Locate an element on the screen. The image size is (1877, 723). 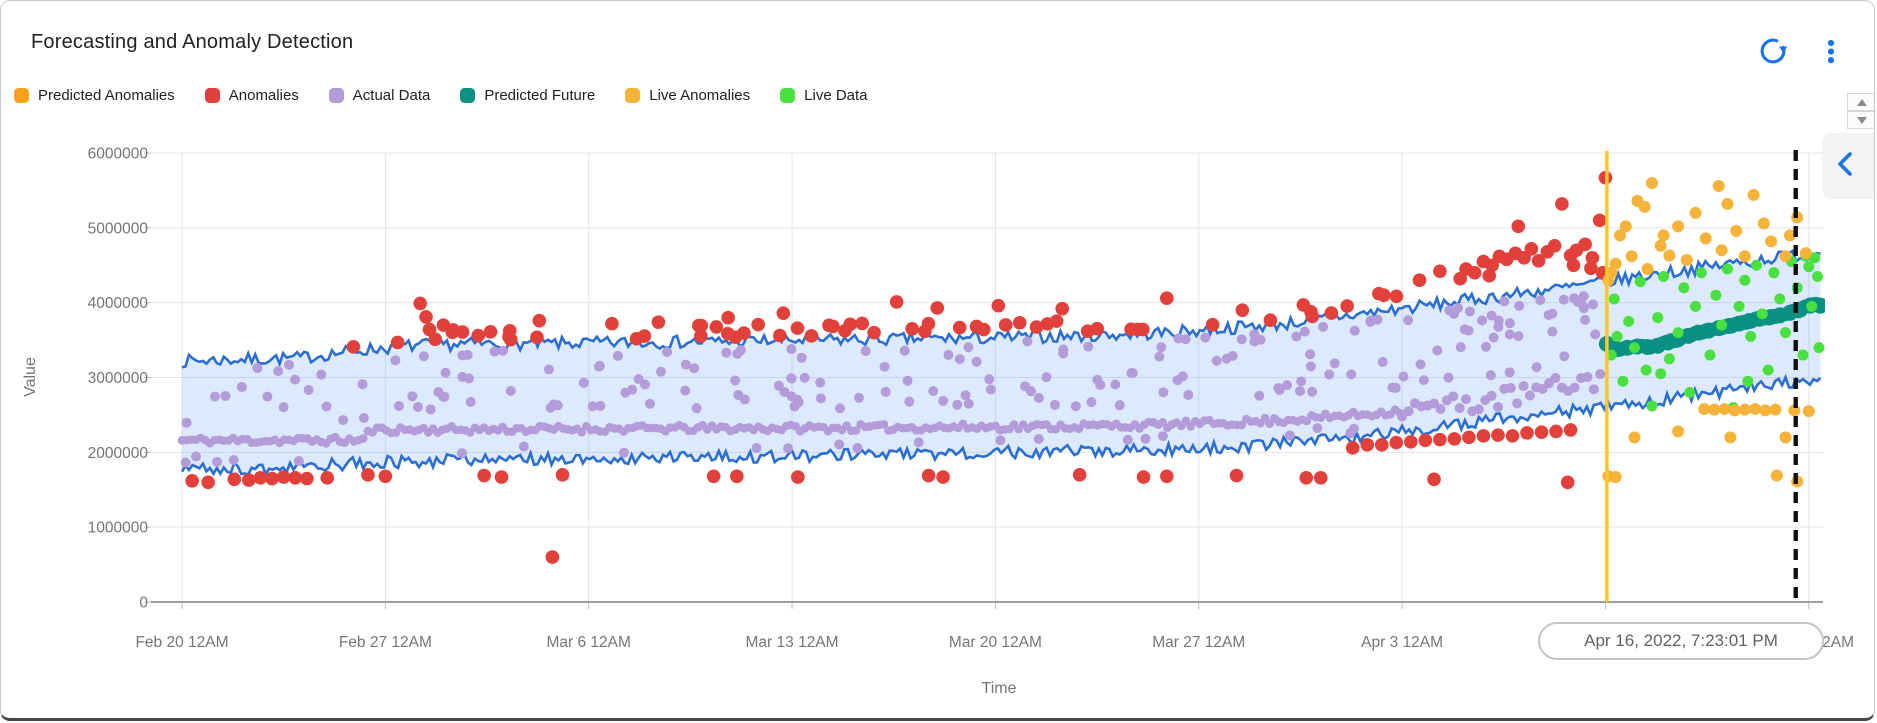
more-options-button is located at coordinates (1831, 51).